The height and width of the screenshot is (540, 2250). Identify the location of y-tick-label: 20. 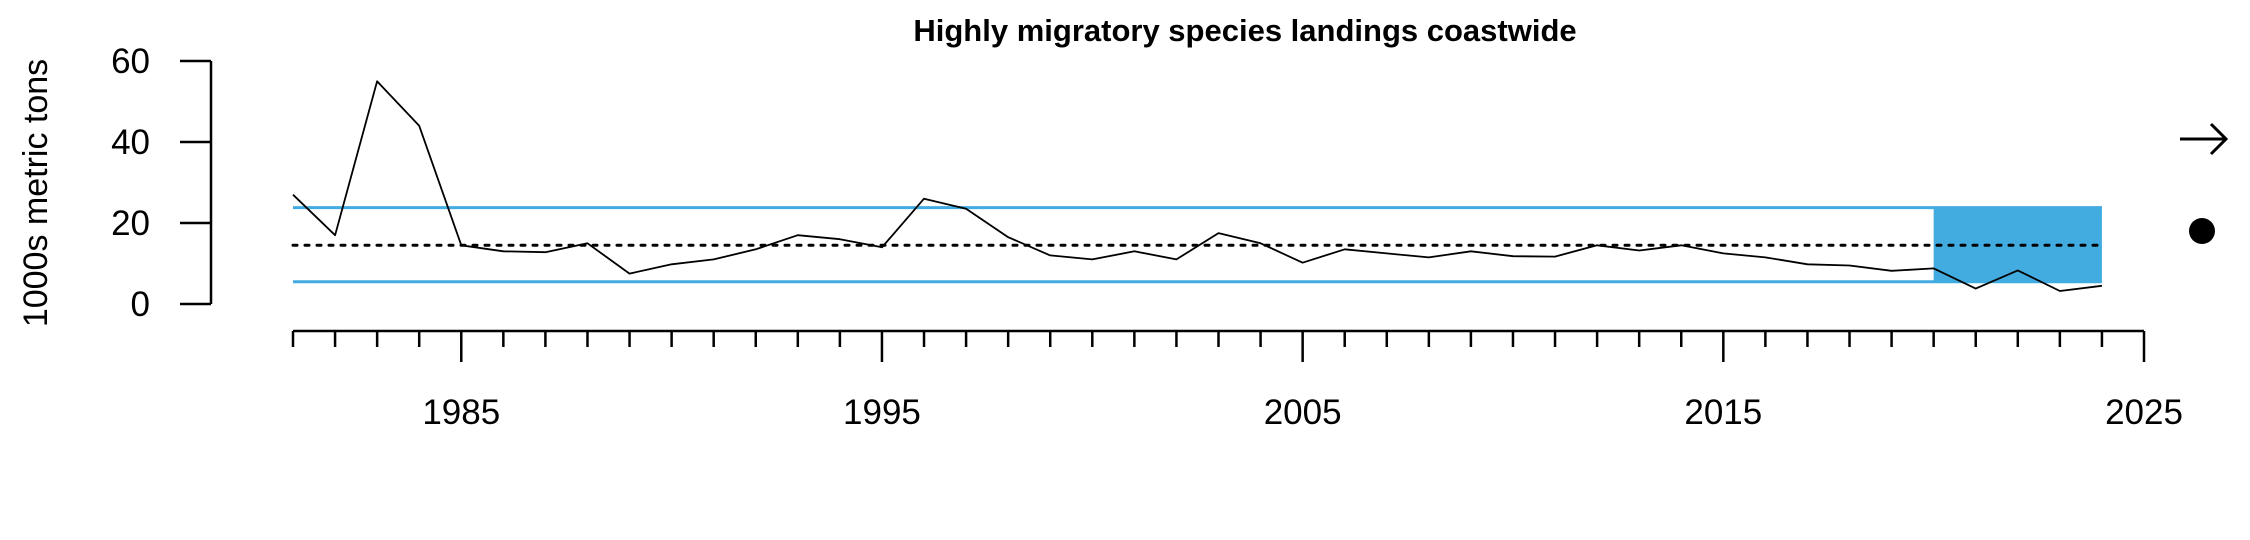
(130, 223).